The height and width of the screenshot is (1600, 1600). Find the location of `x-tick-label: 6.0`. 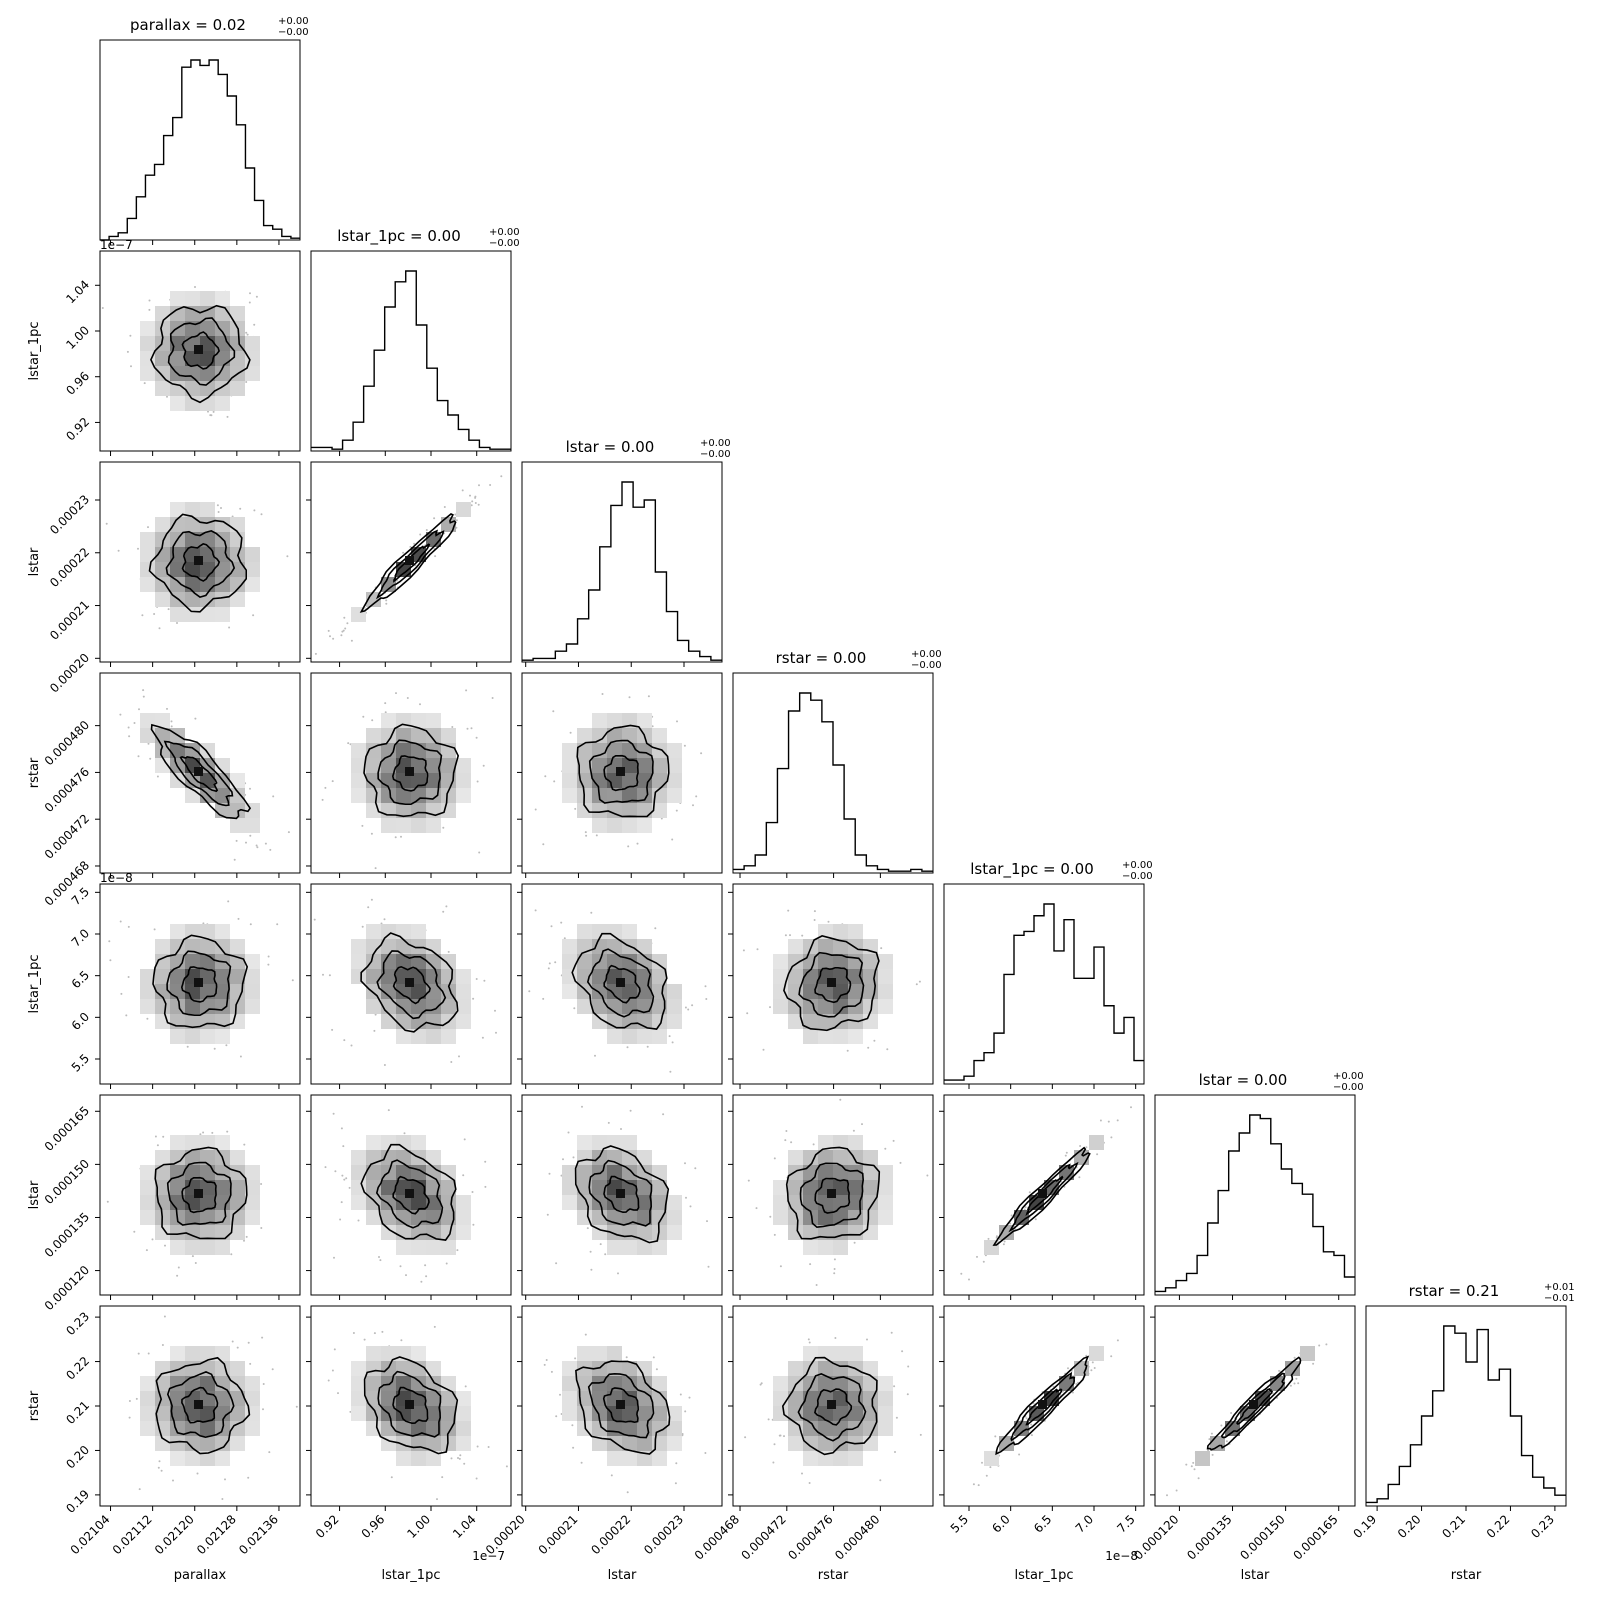

x-tick-label: 6.0 is located at coordinates (1000, 1523).